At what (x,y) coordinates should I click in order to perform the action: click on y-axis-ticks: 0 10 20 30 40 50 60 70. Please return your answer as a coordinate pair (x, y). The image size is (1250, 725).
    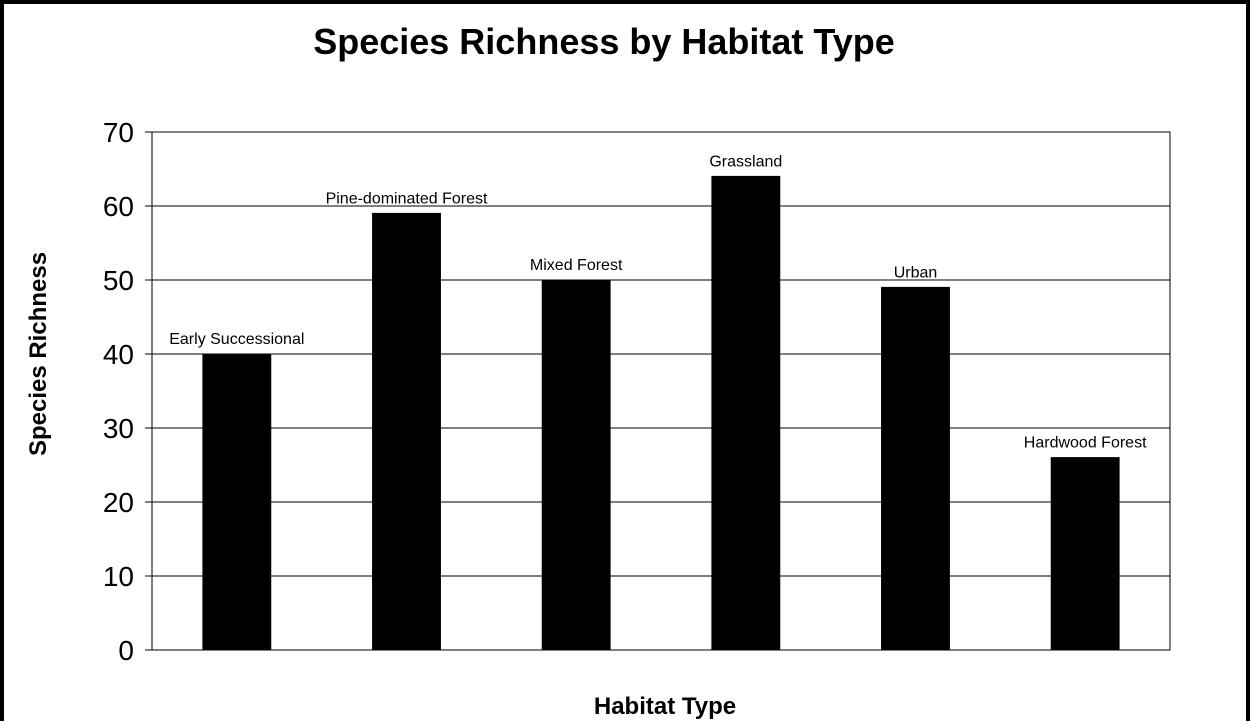
    Looking at the image, I should click on (127, 391).